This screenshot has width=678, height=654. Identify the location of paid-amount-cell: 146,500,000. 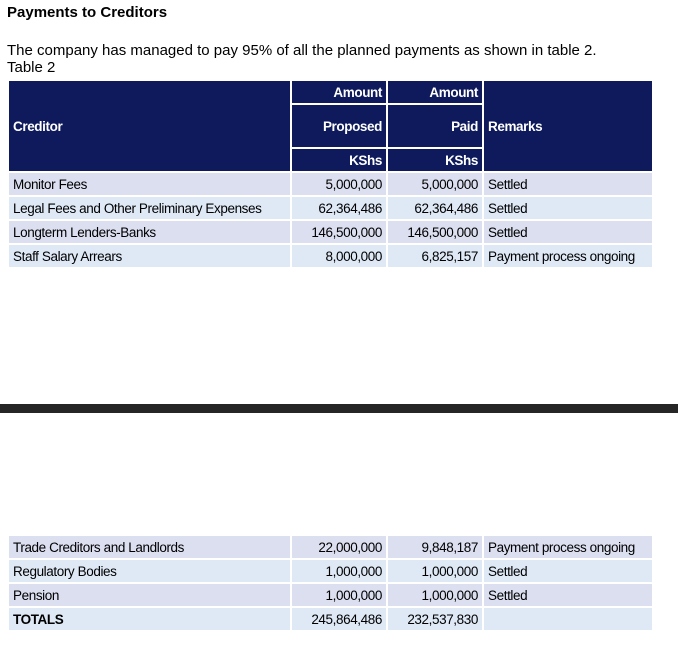
(435, 232).